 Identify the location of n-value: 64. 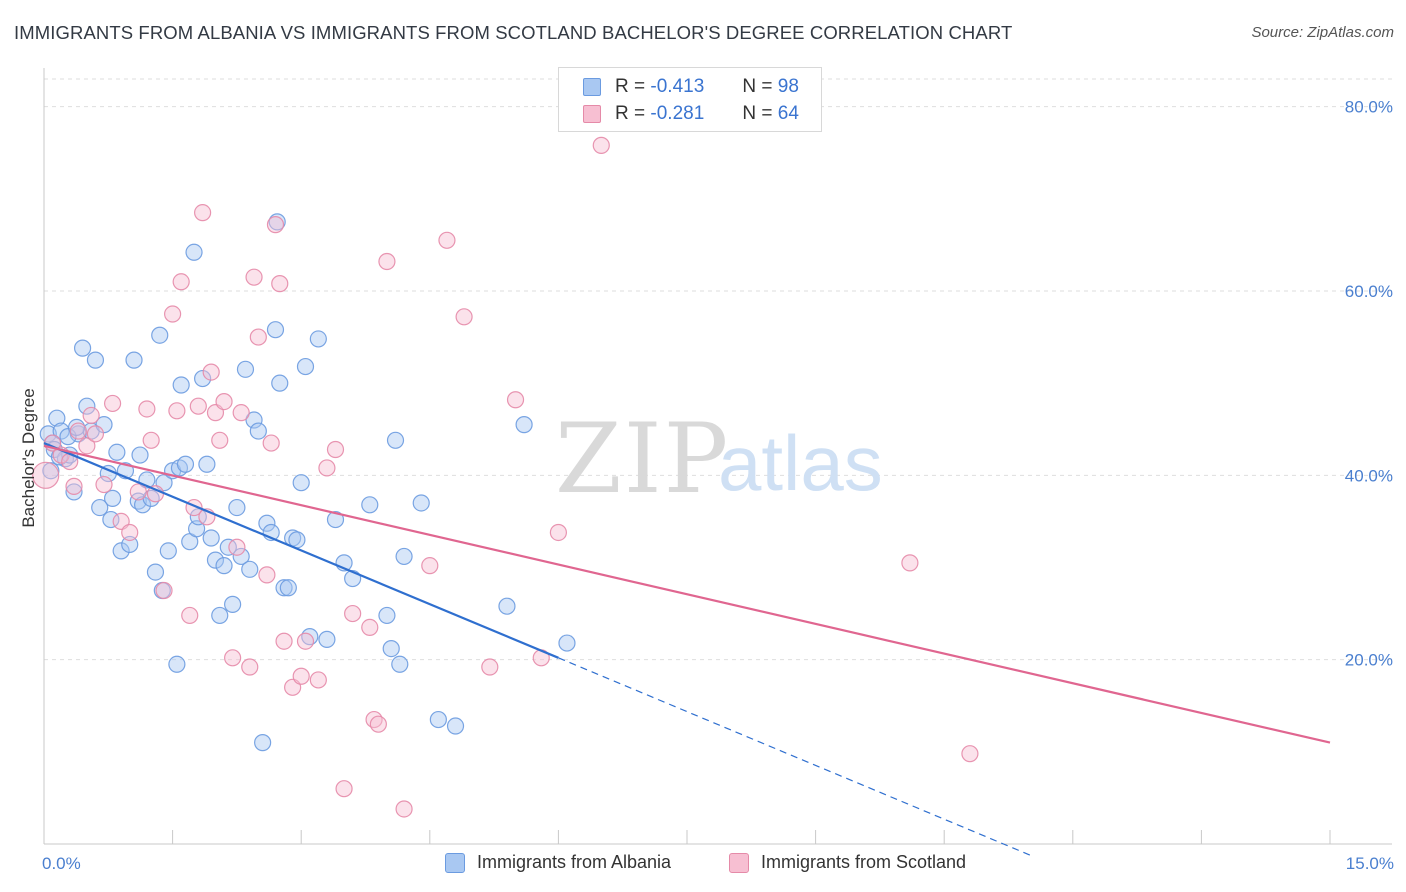
(788, 113).